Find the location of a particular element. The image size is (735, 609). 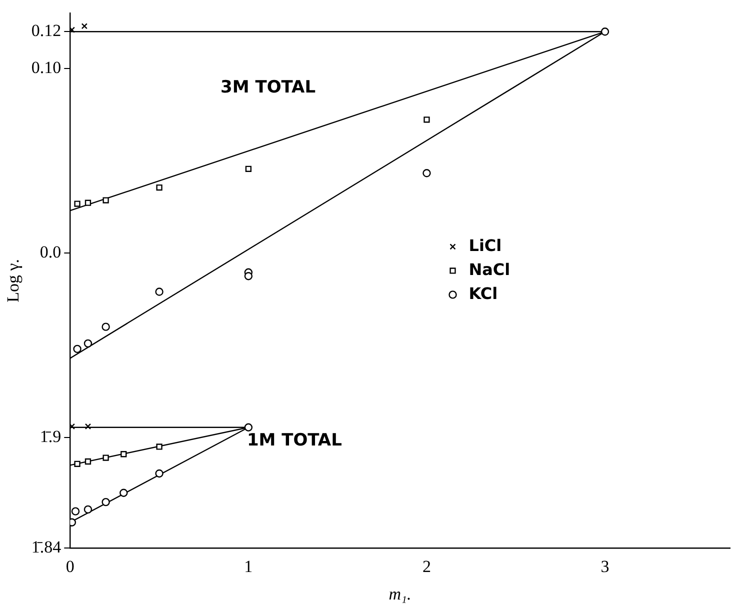

y-axis-title: Log γ. is located at coordinates (13, 280).